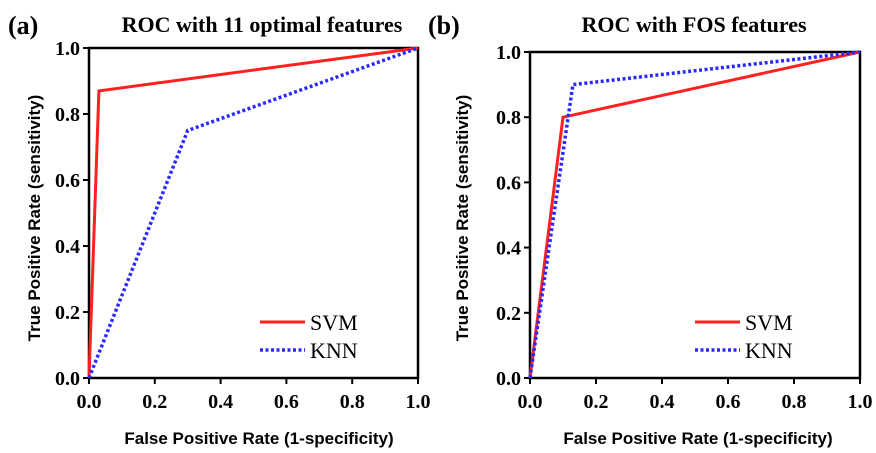 The height and width of the screenshot is (453, 876). I want to click on chart-title: ROC with 11 optimal features, so click(262, 24).